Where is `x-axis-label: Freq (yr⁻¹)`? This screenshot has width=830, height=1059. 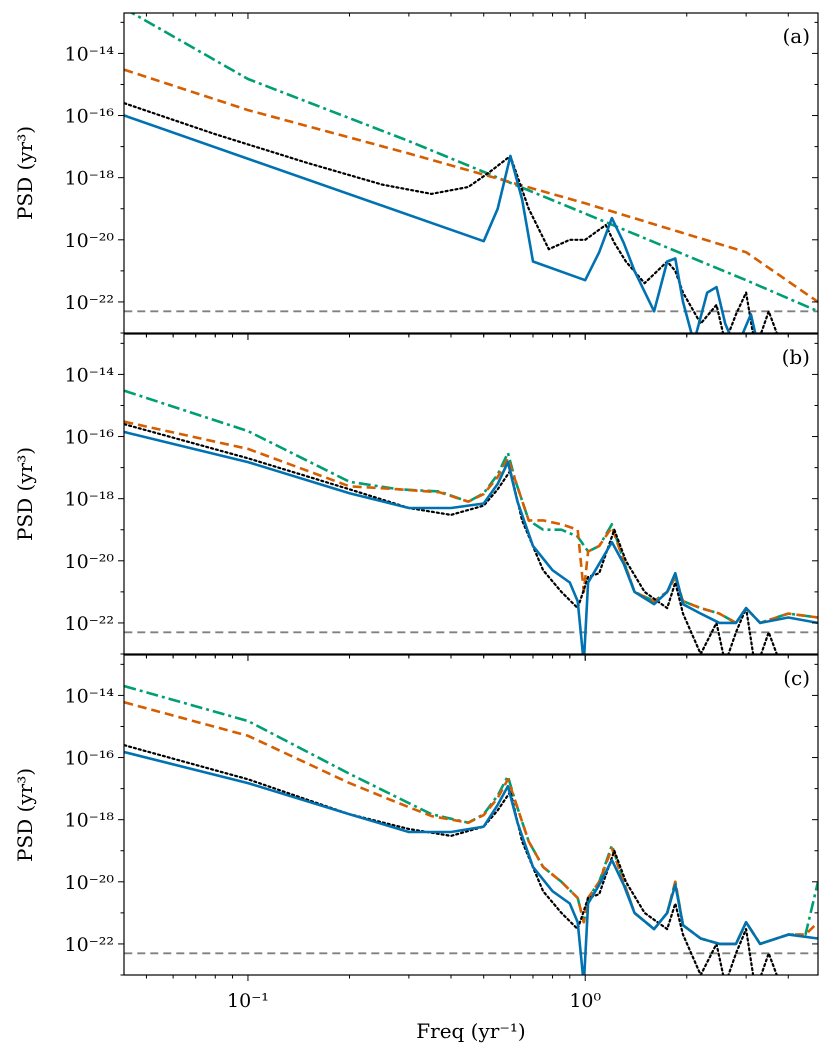 x-axis-label: Freq (yr⁻¹) is located at coordinates (470, 1031).